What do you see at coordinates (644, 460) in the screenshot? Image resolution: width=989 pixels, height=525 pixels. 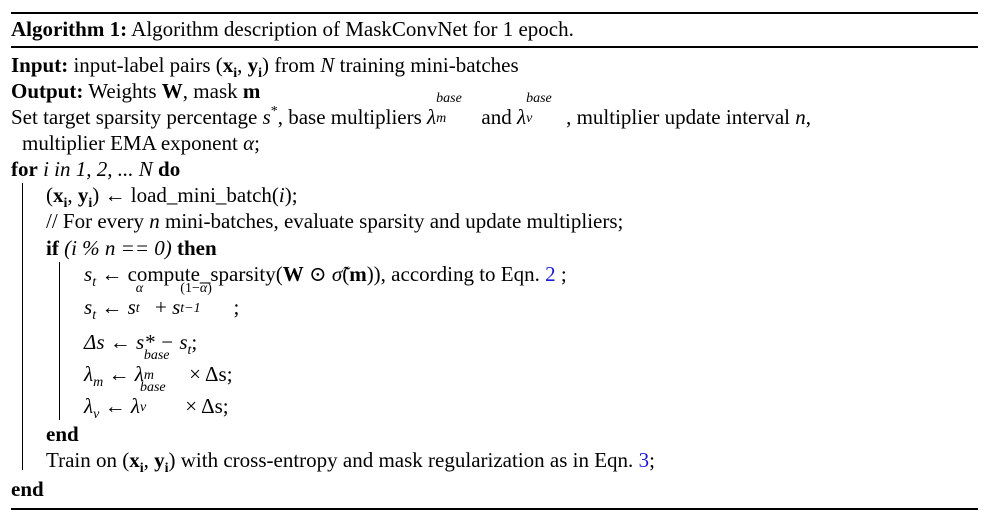 I see `eqn-3-link: 3` at bounding box center [644, 460].